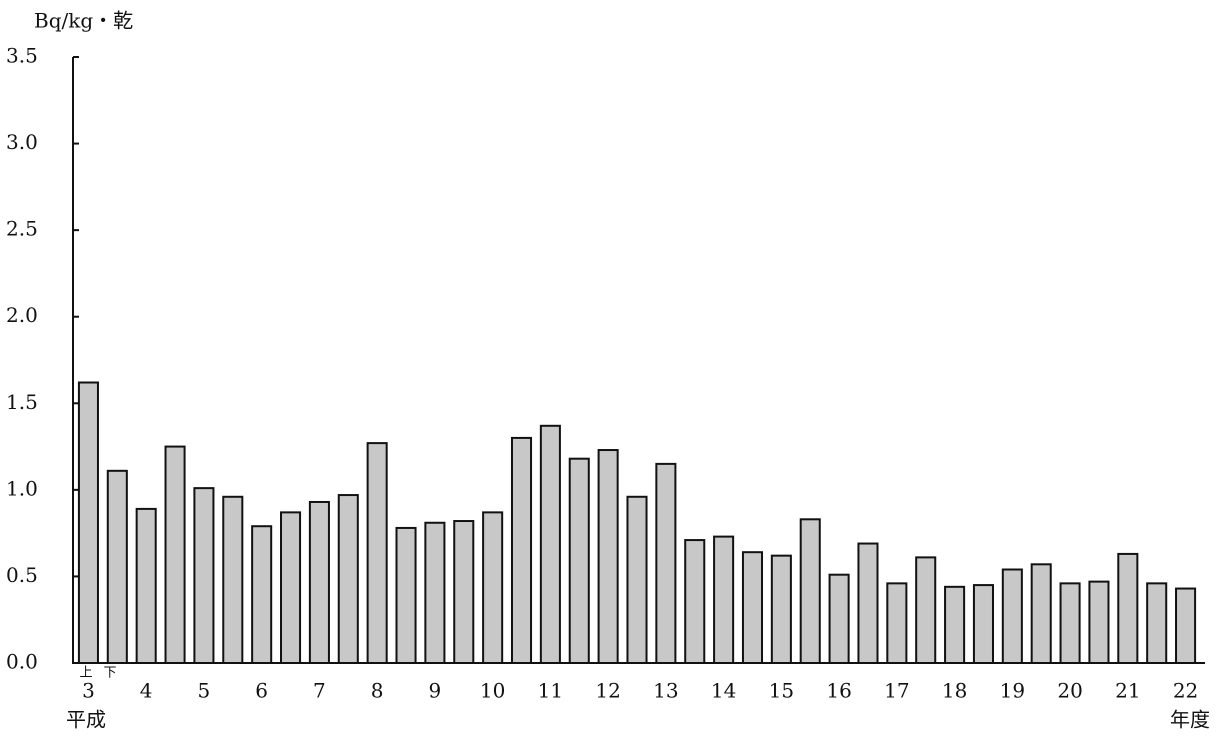 Image resolution: width=1227 pixels, height=743 pixels. What do you see at coordinates (492, 691) in the screenshot?
I see `x-tick-label: 10` at bounding box center [492, 691].